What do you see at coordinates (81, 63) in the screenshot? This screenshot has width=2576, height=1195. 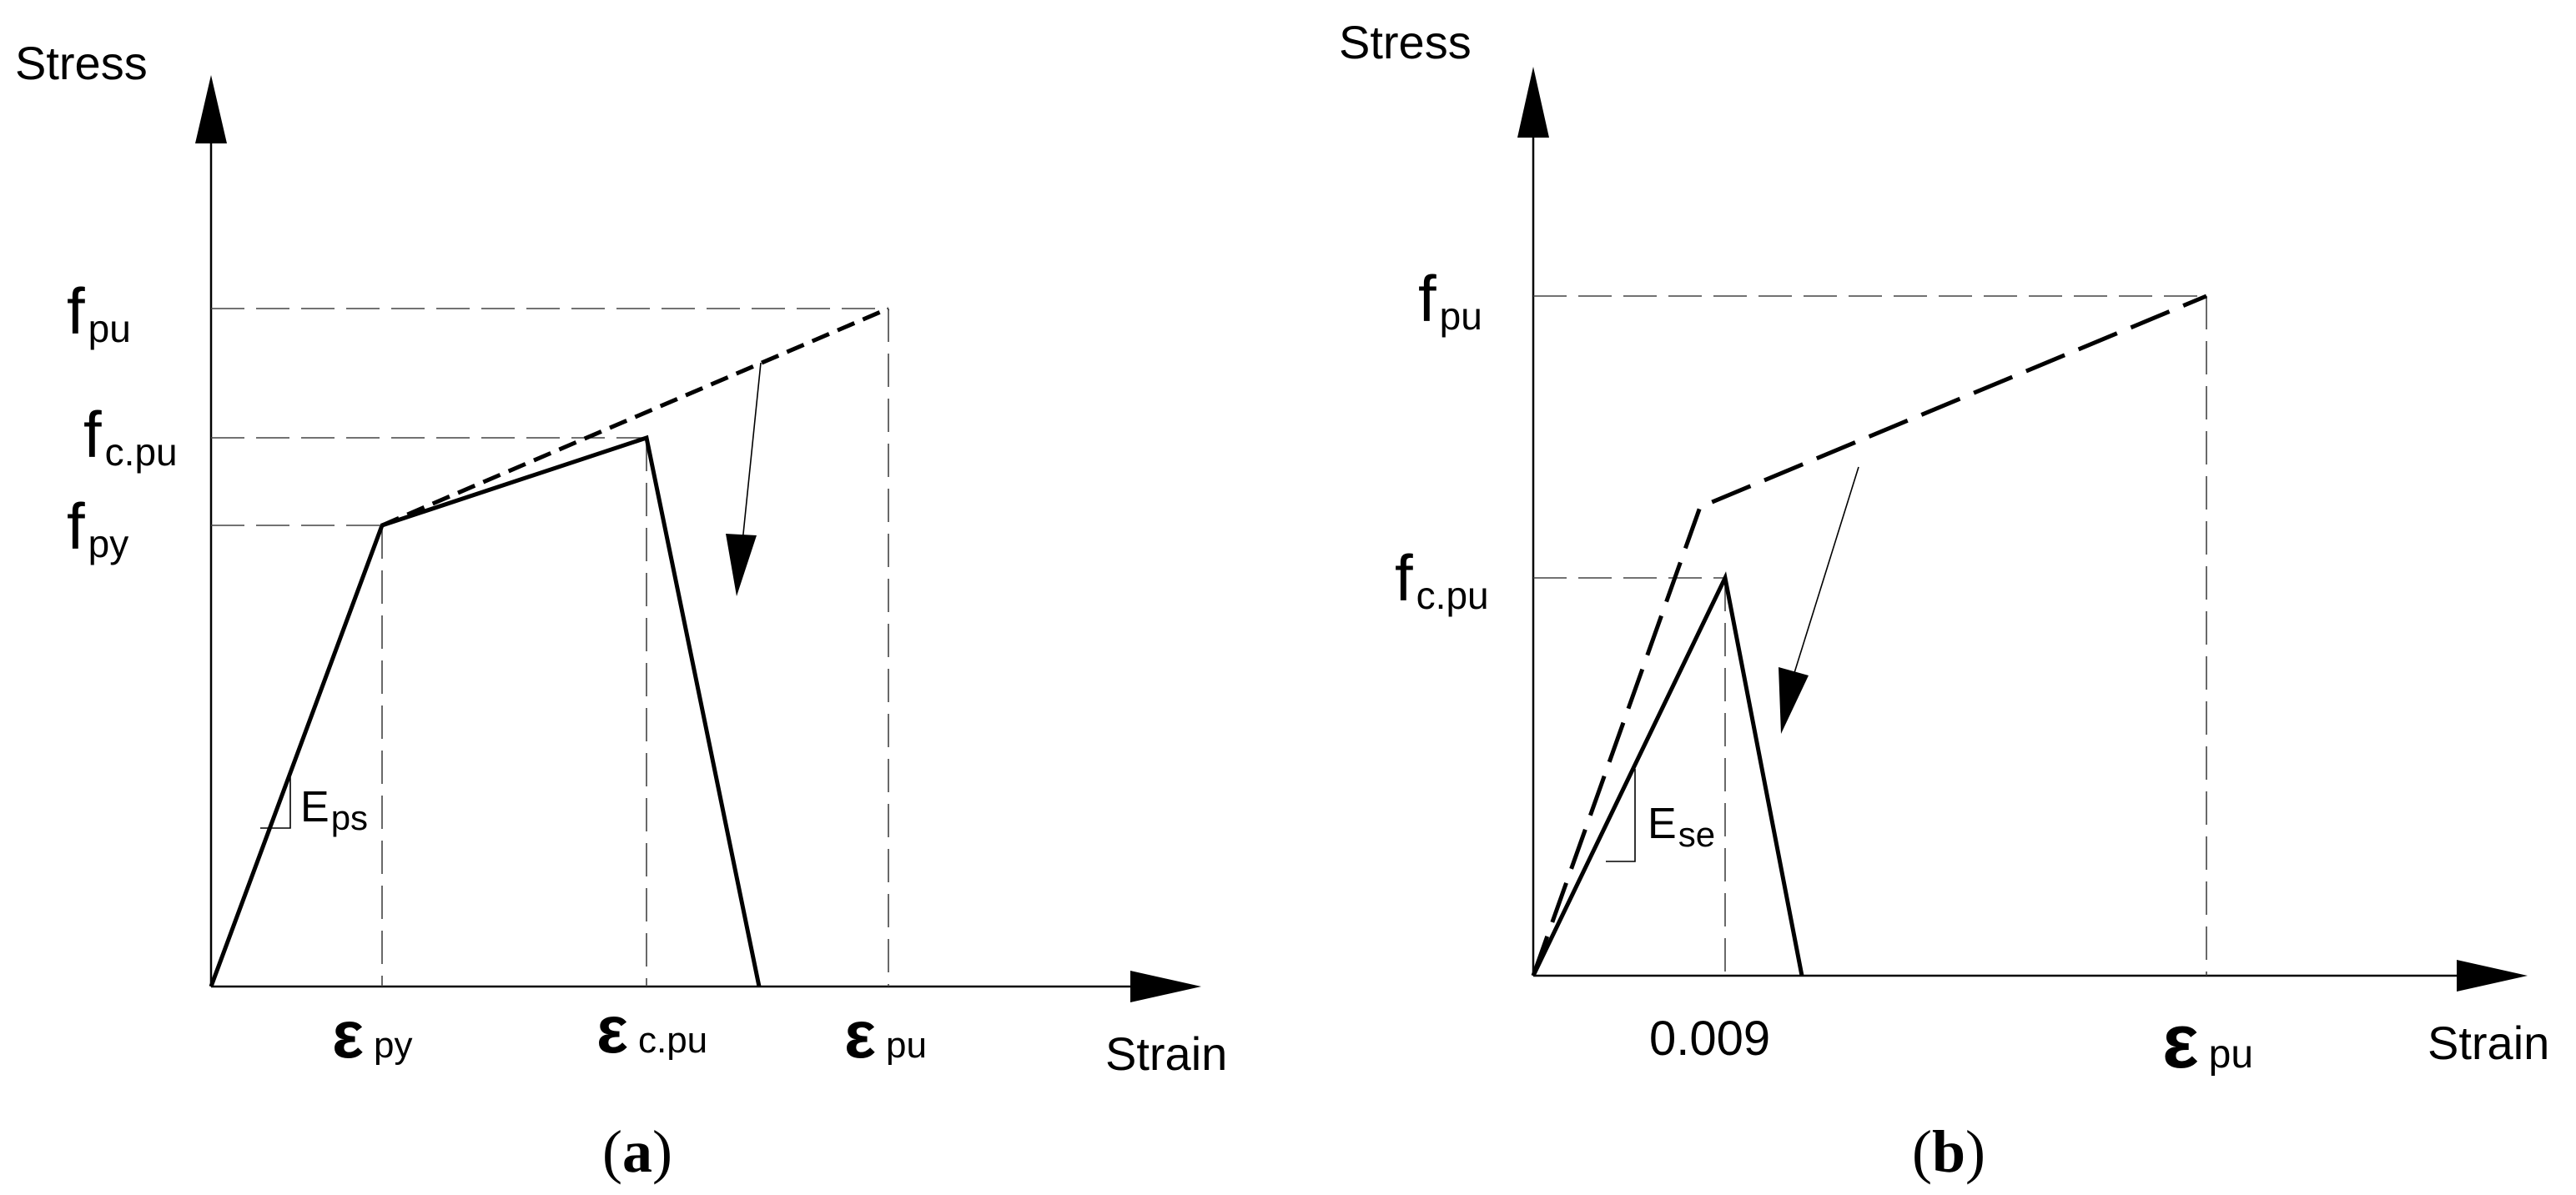 I see `panel-a-y-axis-label: Stress` at bounding box center [81, 63].